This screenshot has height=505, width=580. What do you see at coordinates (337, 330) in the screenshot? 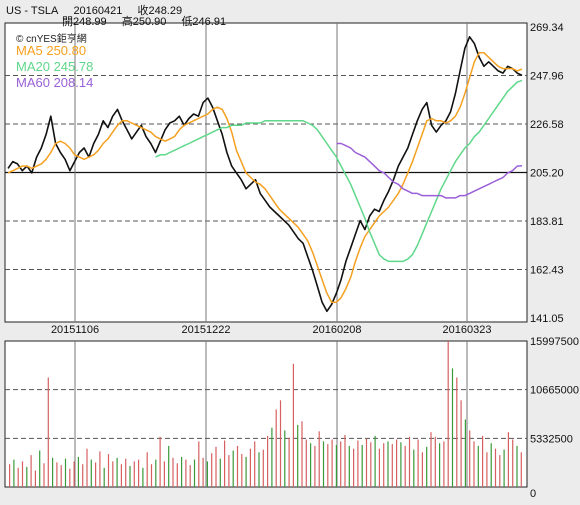
I see `x-tick-label: 20160208` at bounding box center [337, 330].